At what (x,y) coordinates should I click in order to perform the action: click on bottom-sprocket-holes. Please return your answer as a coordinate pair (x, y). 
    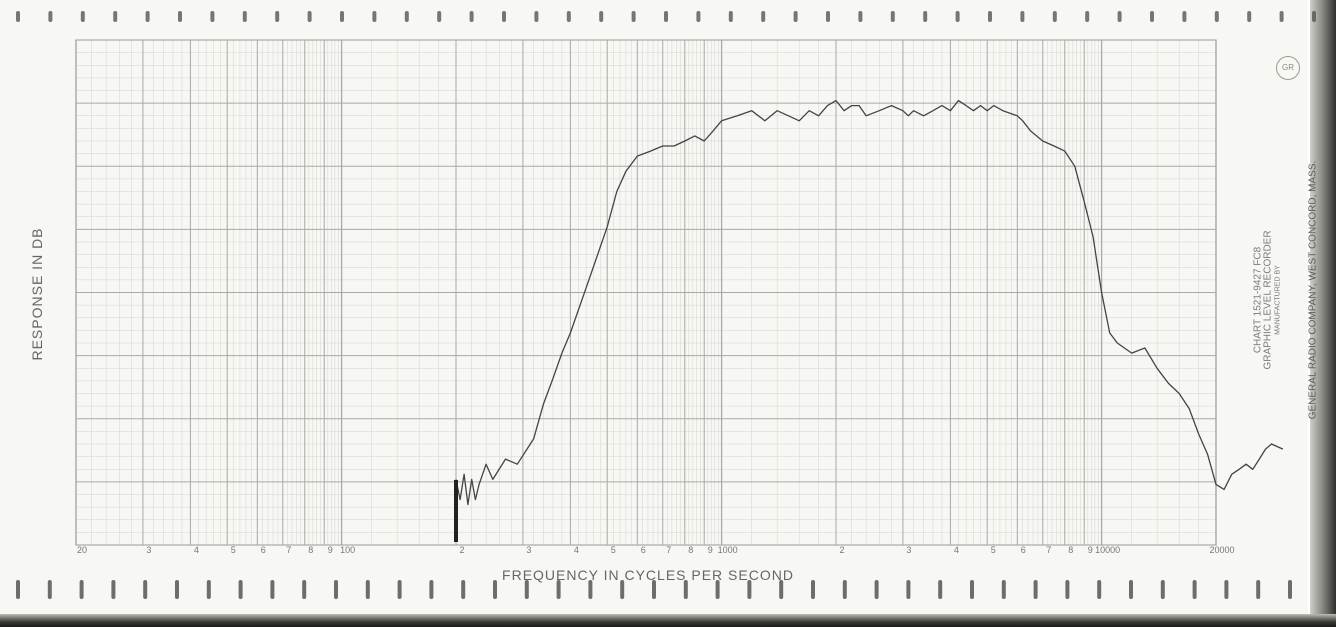
    Looking at the image, I should click on (654, 589).